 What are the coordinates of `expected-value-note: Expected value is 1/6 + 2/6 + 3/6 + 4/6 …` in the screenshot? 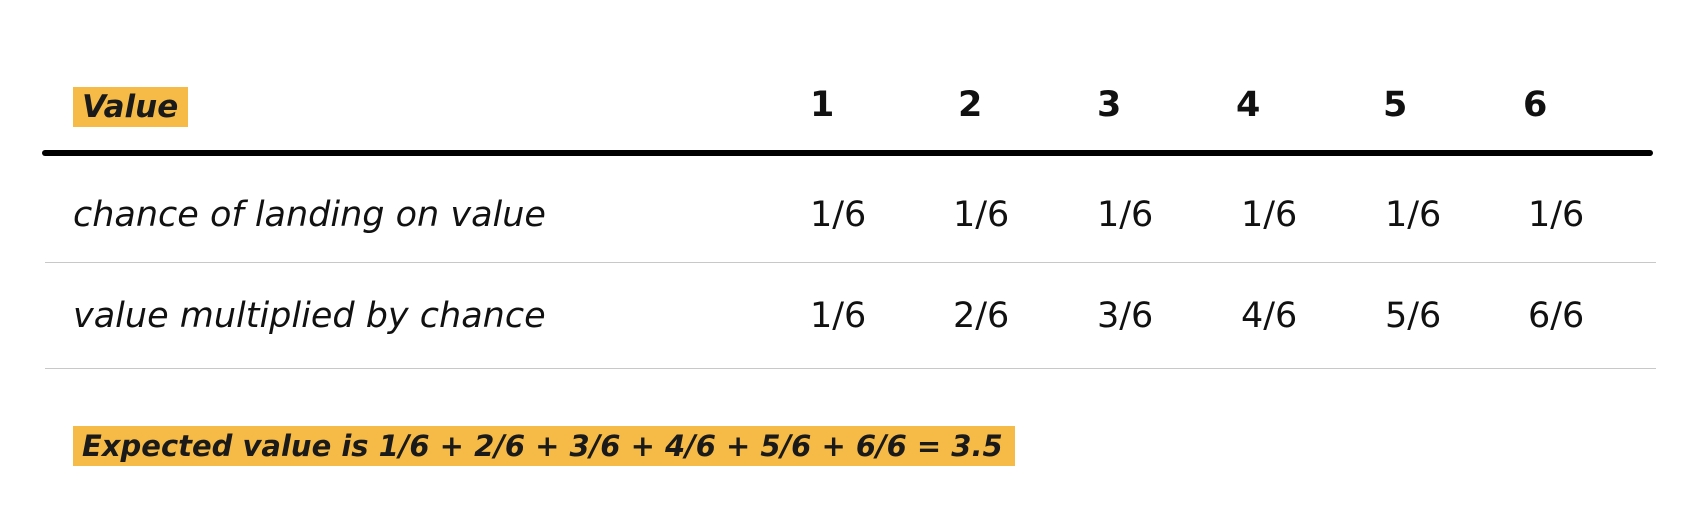 It's located at (544, 446).